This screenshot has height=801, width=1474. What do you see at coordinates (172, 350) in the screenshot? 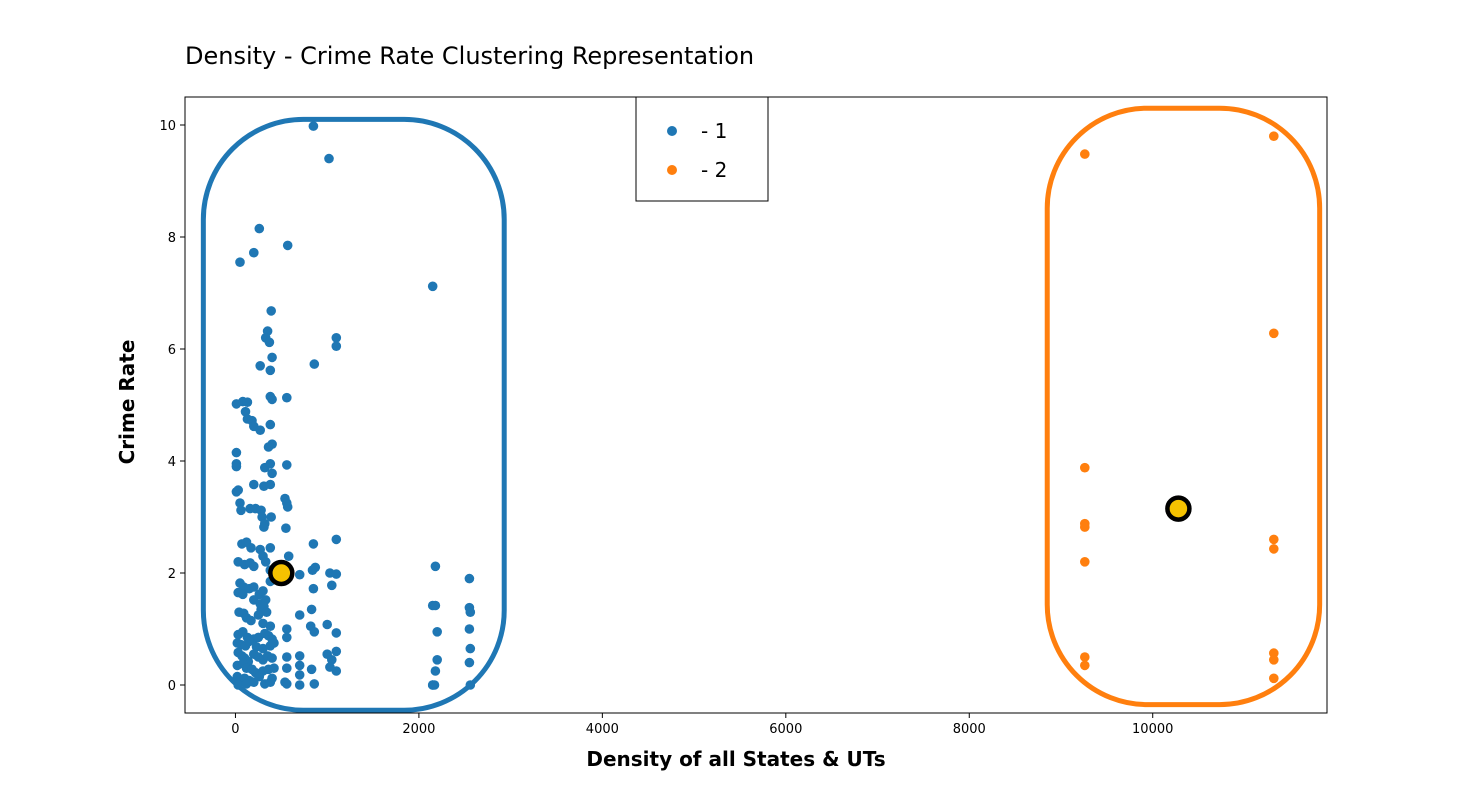
I see `y-tick-label: 6` at bounding box center [172, 350].